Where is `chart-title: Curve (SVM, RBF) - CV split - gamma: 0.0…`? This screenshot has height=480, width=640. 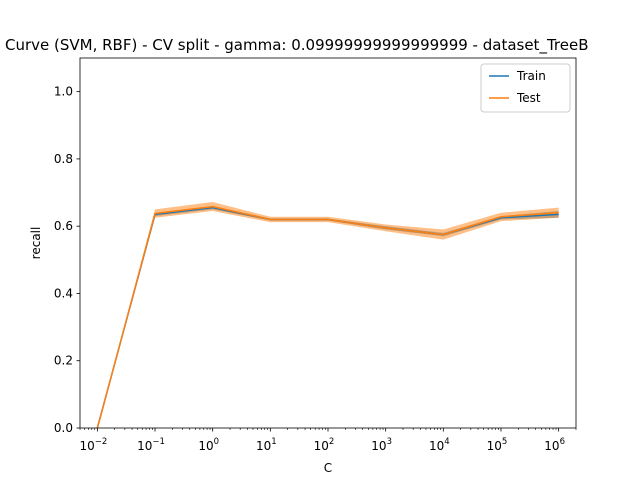 chart-title: Curve (SVM, RBF) - CV split - gamma: 0.0… is located at coordinates (296, 45).